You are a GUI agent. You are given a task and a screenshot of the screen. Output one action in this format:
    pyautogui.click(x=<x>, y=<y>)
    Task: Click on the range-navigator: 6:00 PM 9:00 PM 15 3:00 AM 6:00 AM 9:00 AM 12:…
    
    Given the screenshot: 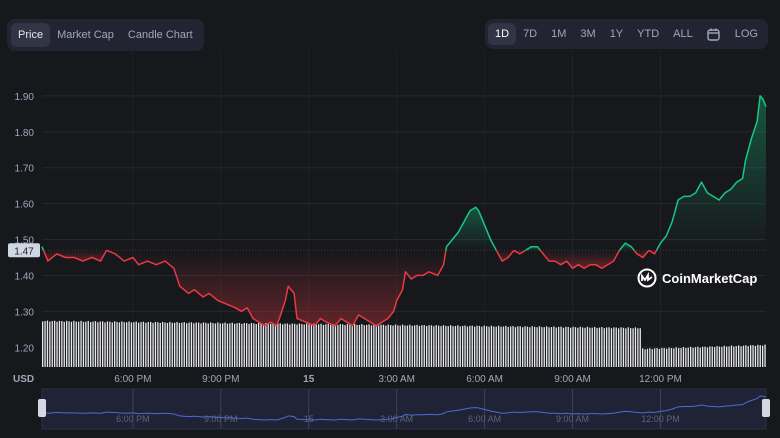 What is the action you would take?
    pyautogui.click(x=404, y=409)
    